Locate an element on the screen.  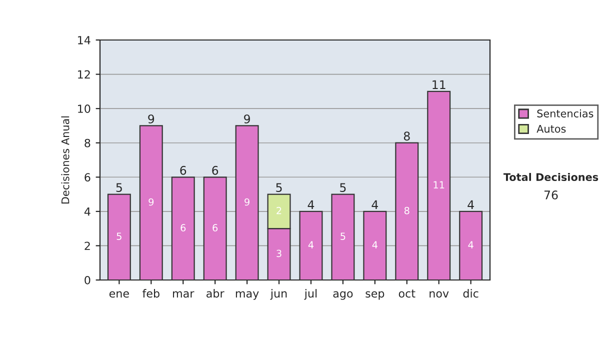
data-label: 2 is located at coordinates (279, 210).